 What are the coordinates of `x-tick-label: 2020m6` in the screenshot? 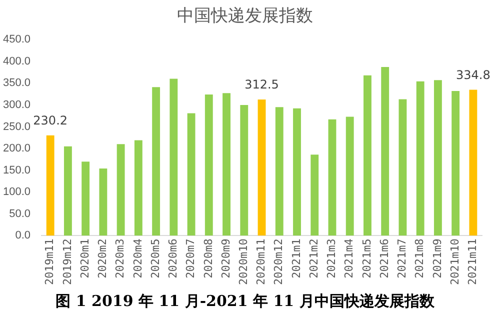 It's located at (173, 258).